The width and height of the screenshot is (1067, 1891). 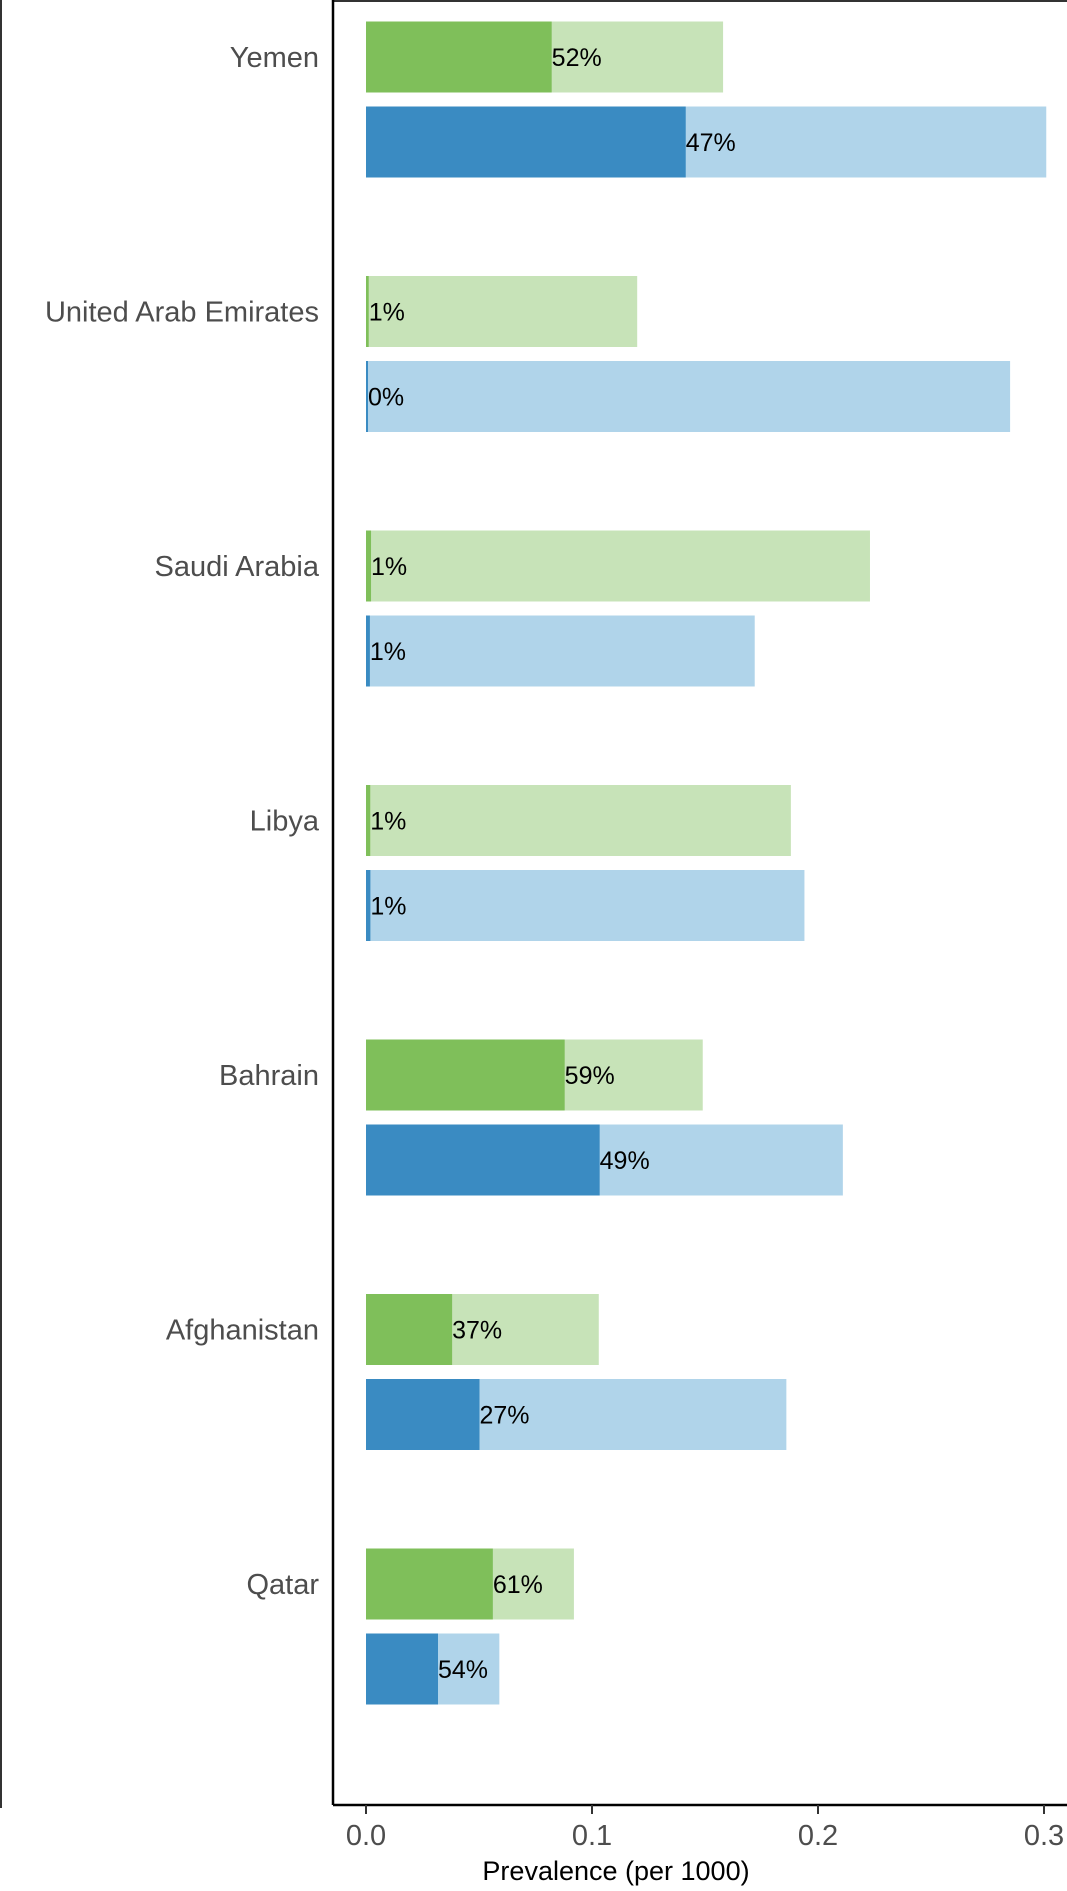 I want to click on data-label-united-arab-emirates-s1: 1%, so click(x=387, y=313).